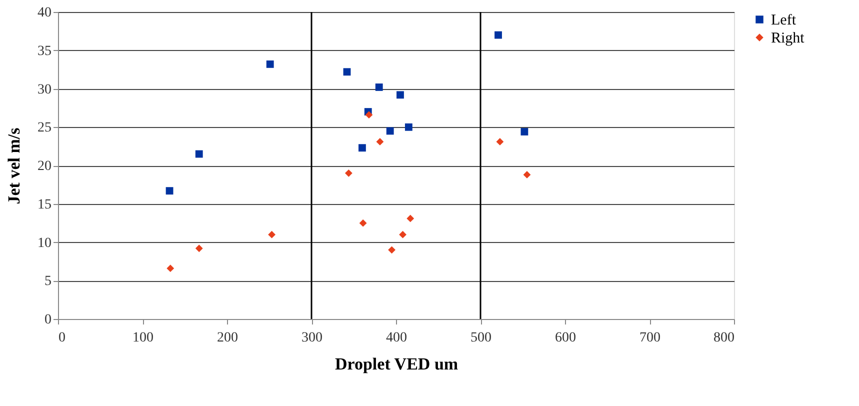  Describe the element at coordinates (396, 338) in the screenshot. I see `x-tick-label: 400` at that location.